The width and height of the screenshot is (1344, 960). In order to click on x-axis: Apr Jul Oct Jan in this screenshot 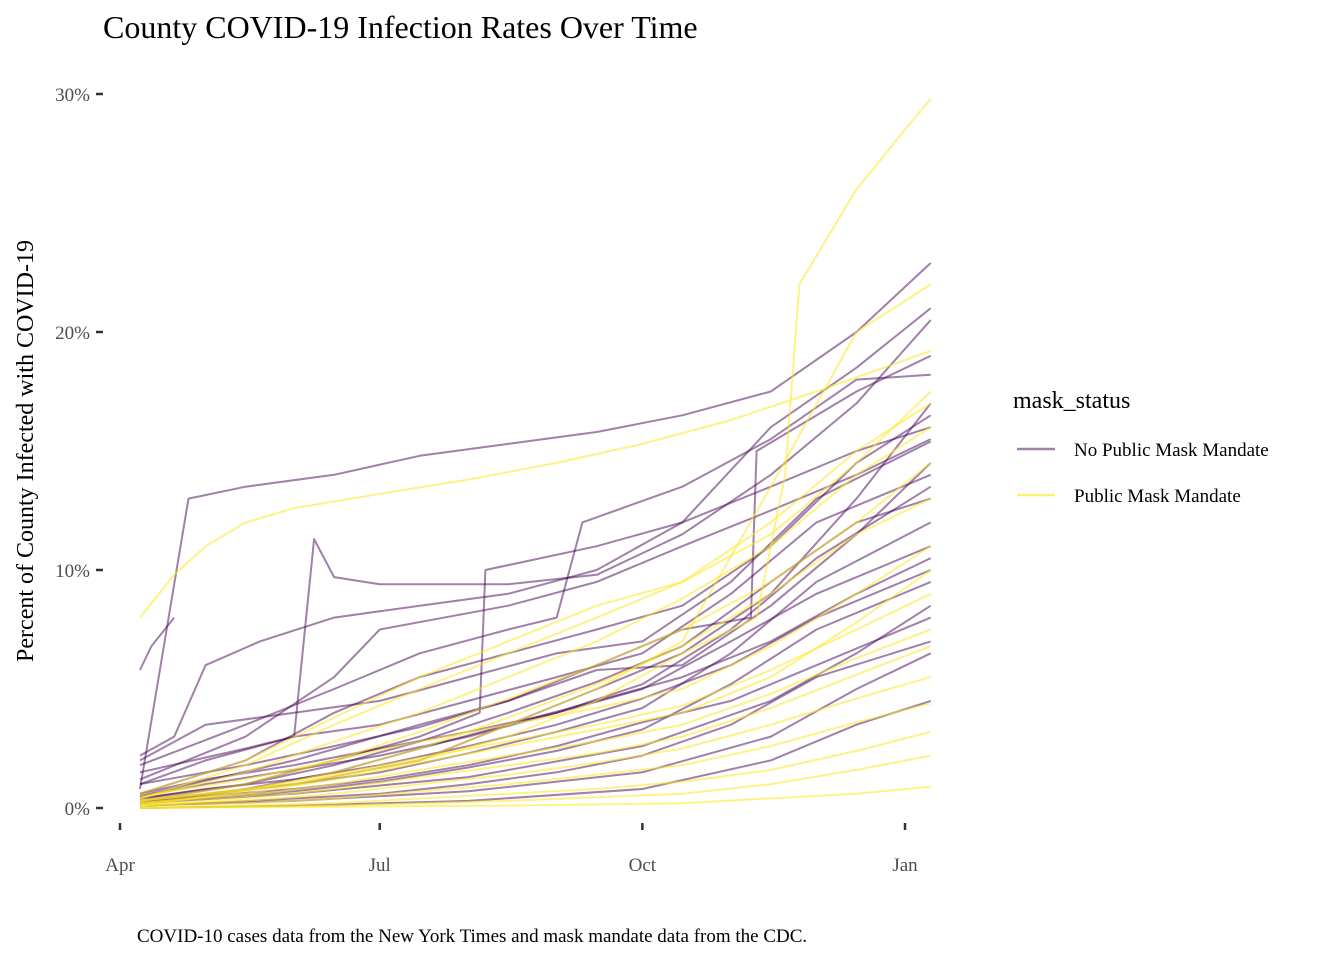, I will do `click(511, 849)`.